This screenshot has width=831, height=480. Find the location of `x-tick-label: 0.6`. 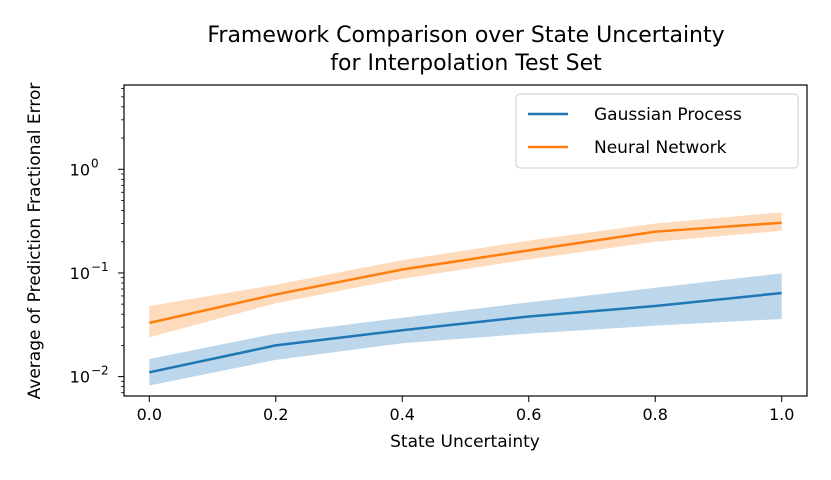

x-tick-label: 0.6 is located at coordinates (528, 414).